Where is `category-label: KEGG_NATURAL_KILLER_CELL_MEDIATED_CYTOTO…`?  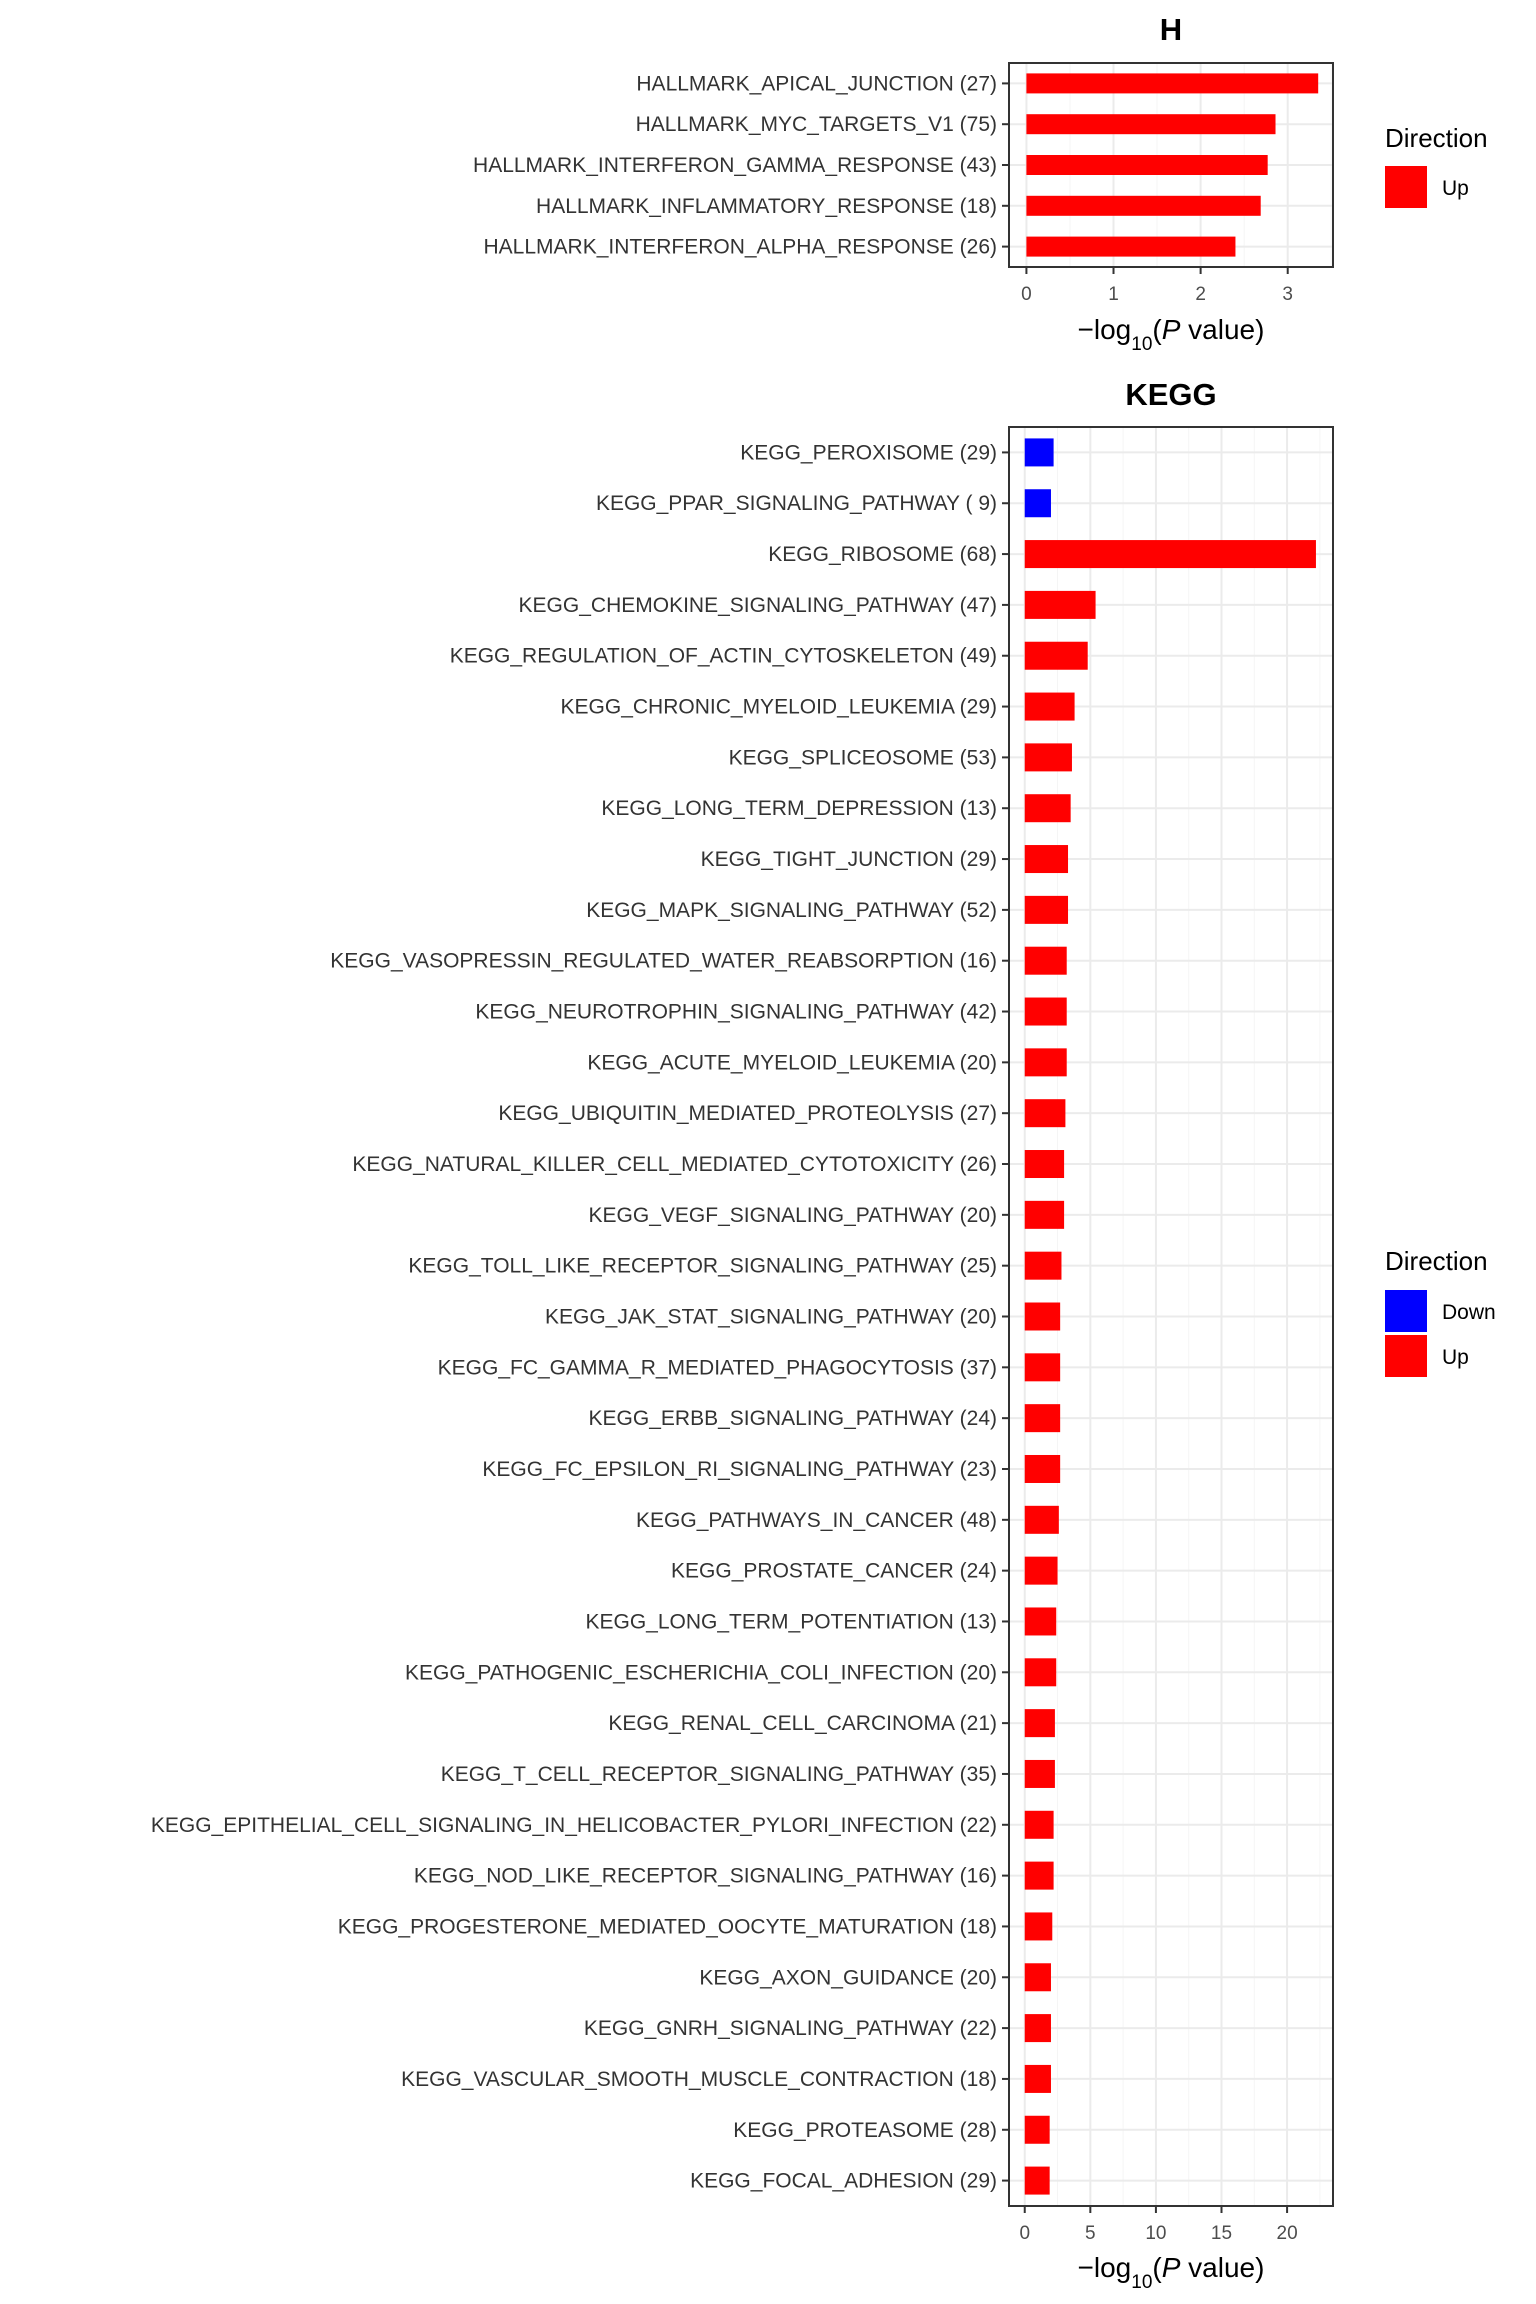
category-label: KEGG_NATURAL_KILLER_CELL_MEDIATED_CYTOTO… is located at coordinates (674, 1164).